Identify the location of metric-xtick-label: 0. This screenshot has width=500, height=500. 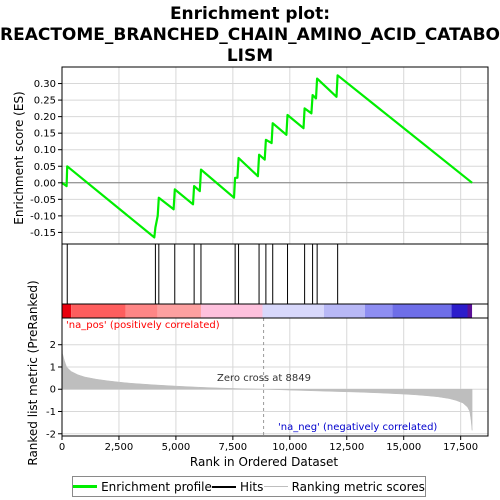
(62, 447).